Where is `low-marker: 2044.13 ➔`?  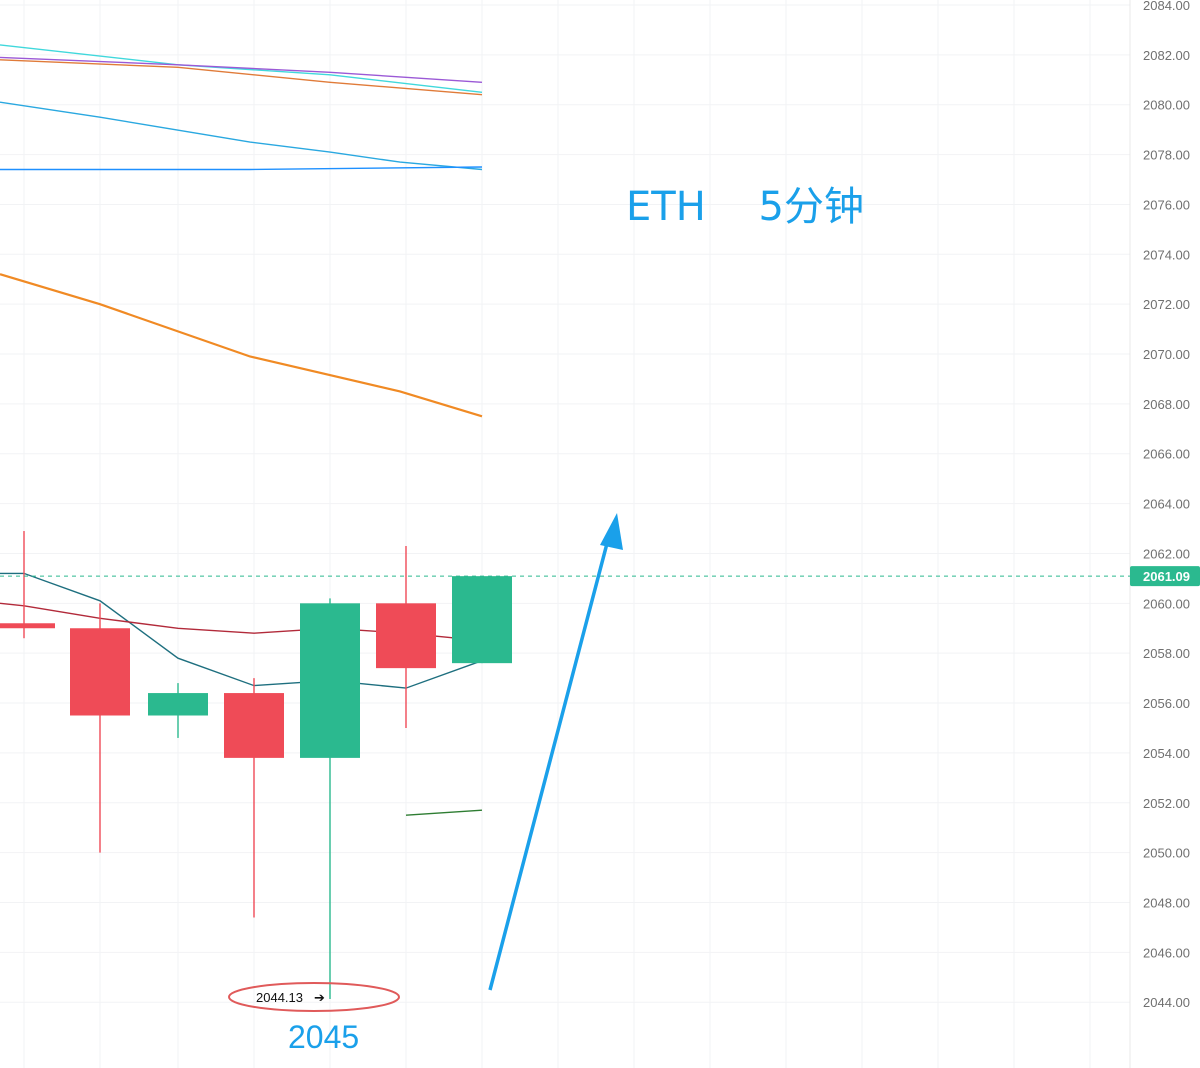
low-marker: 2044.13 ➔ is located at coordinates (314, 997).